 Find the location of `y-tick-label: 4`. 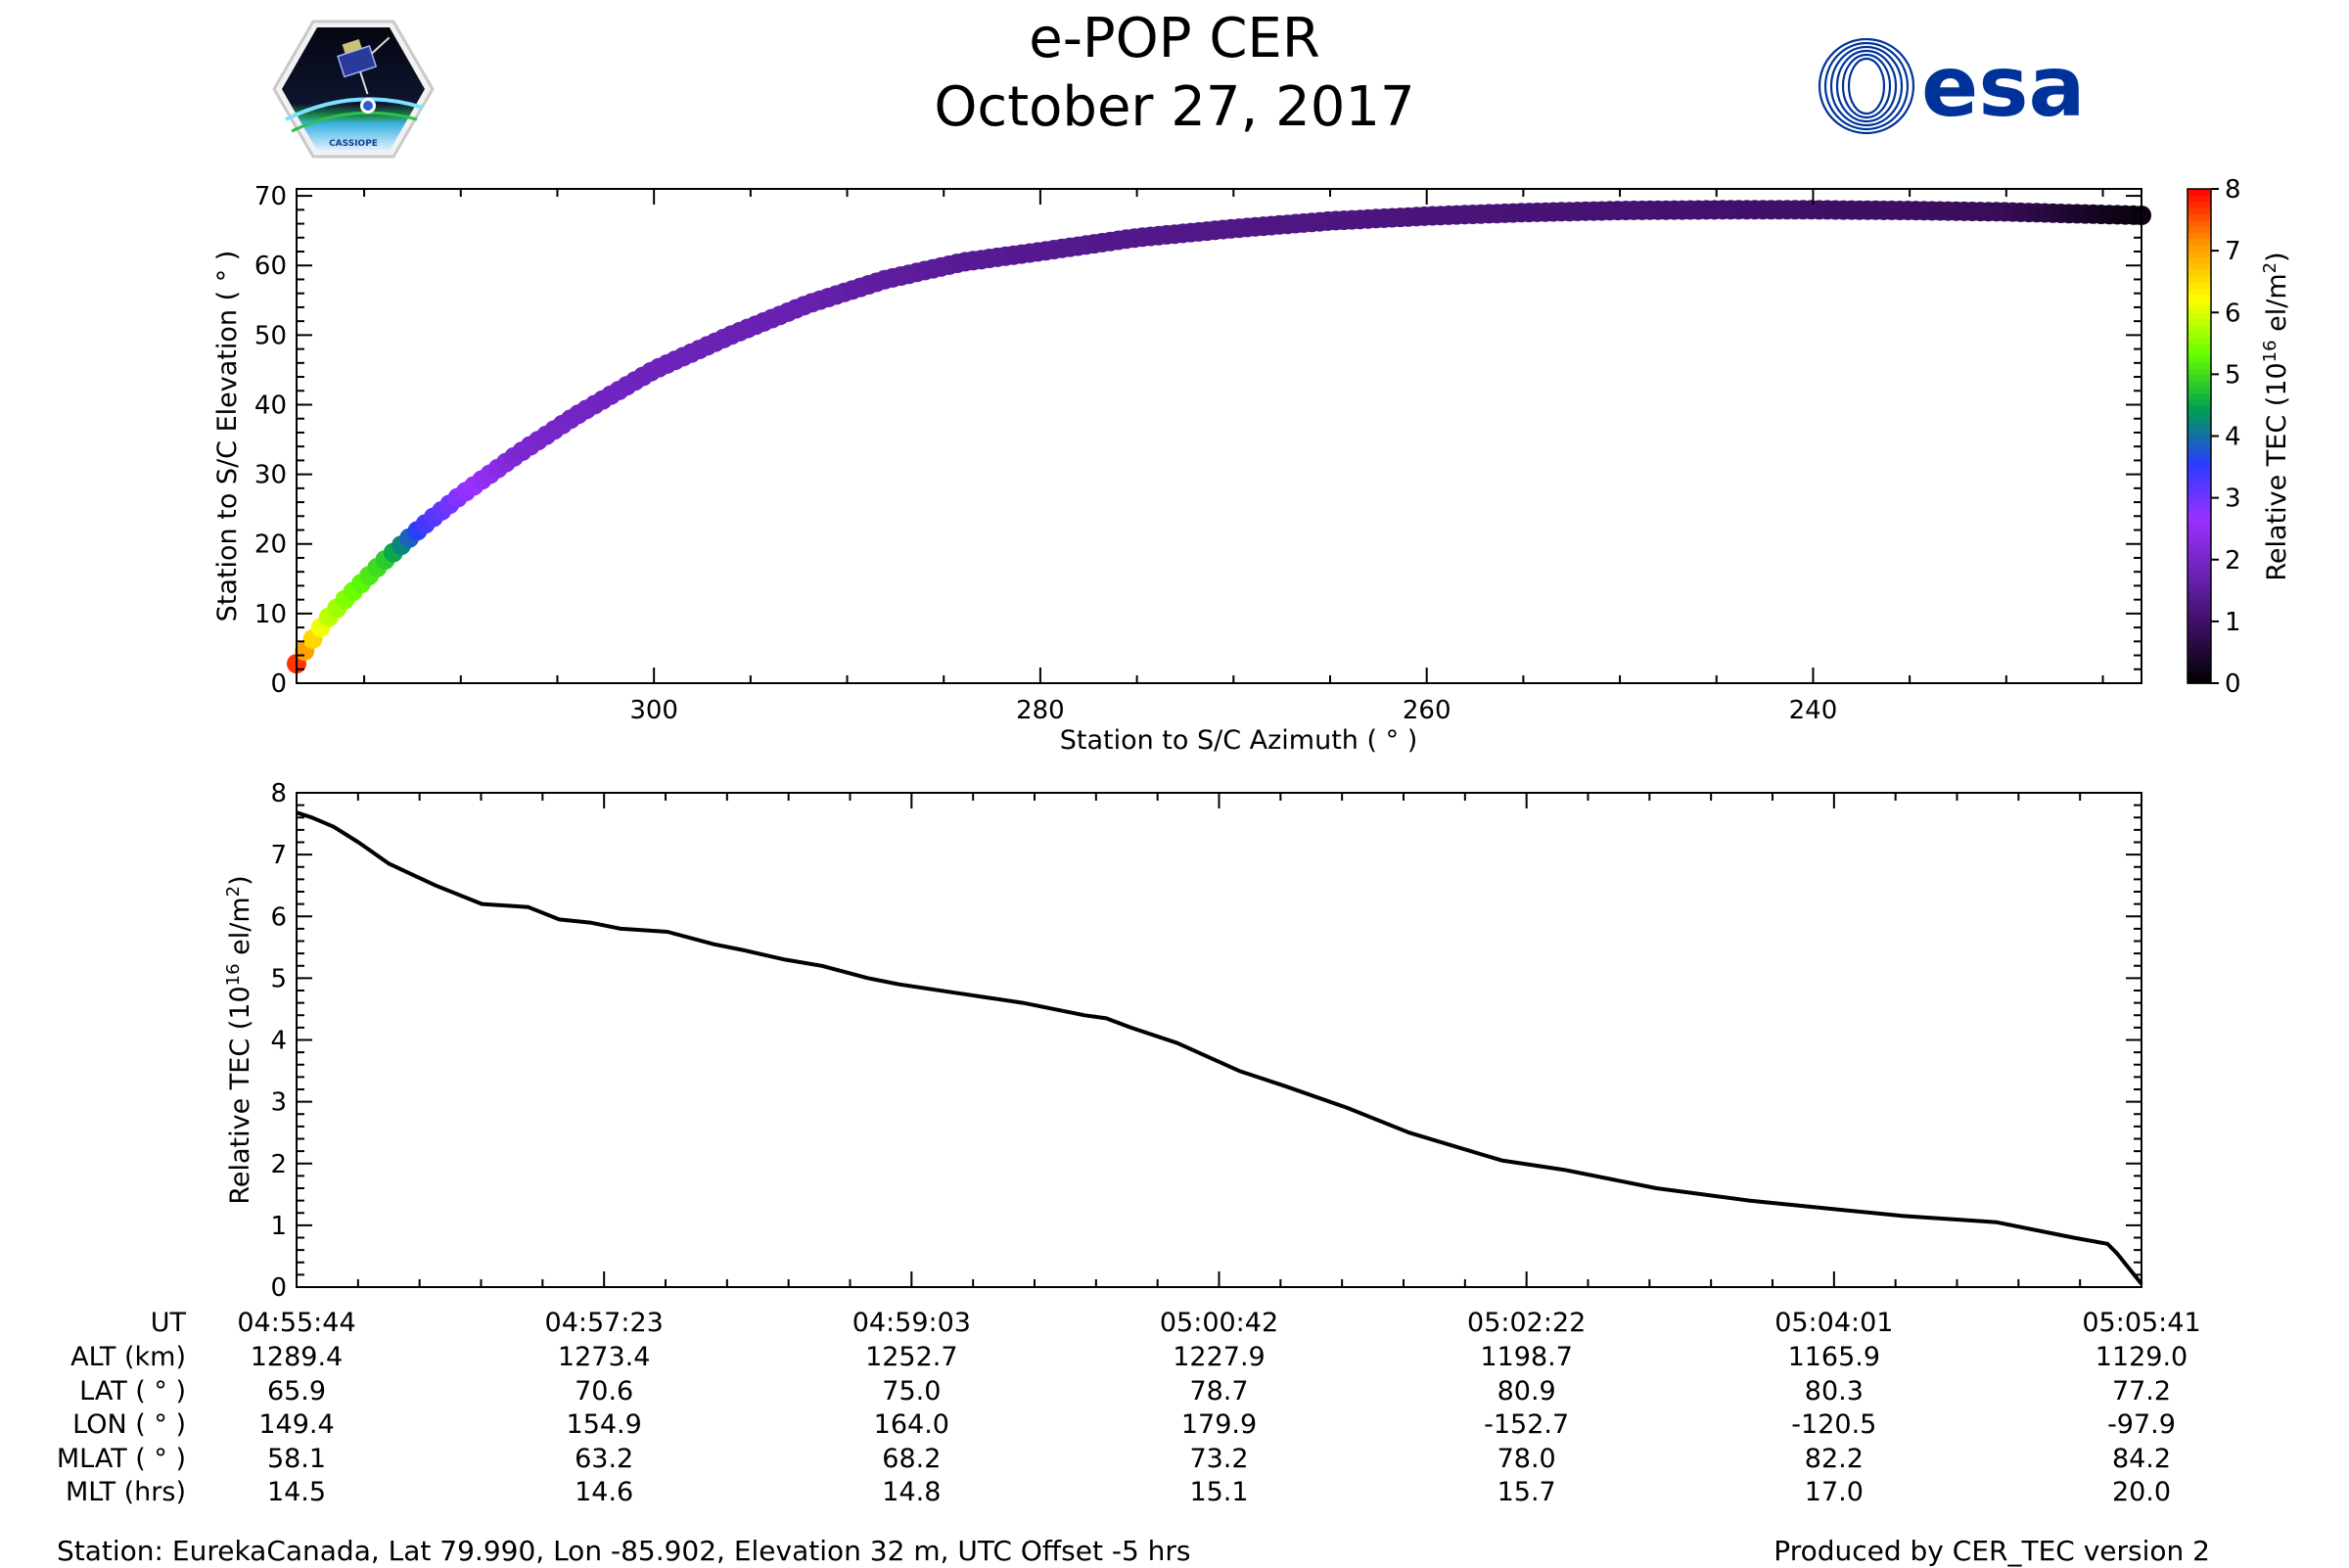

y-tick-label: 4 is located at coordinates (278, 1041).